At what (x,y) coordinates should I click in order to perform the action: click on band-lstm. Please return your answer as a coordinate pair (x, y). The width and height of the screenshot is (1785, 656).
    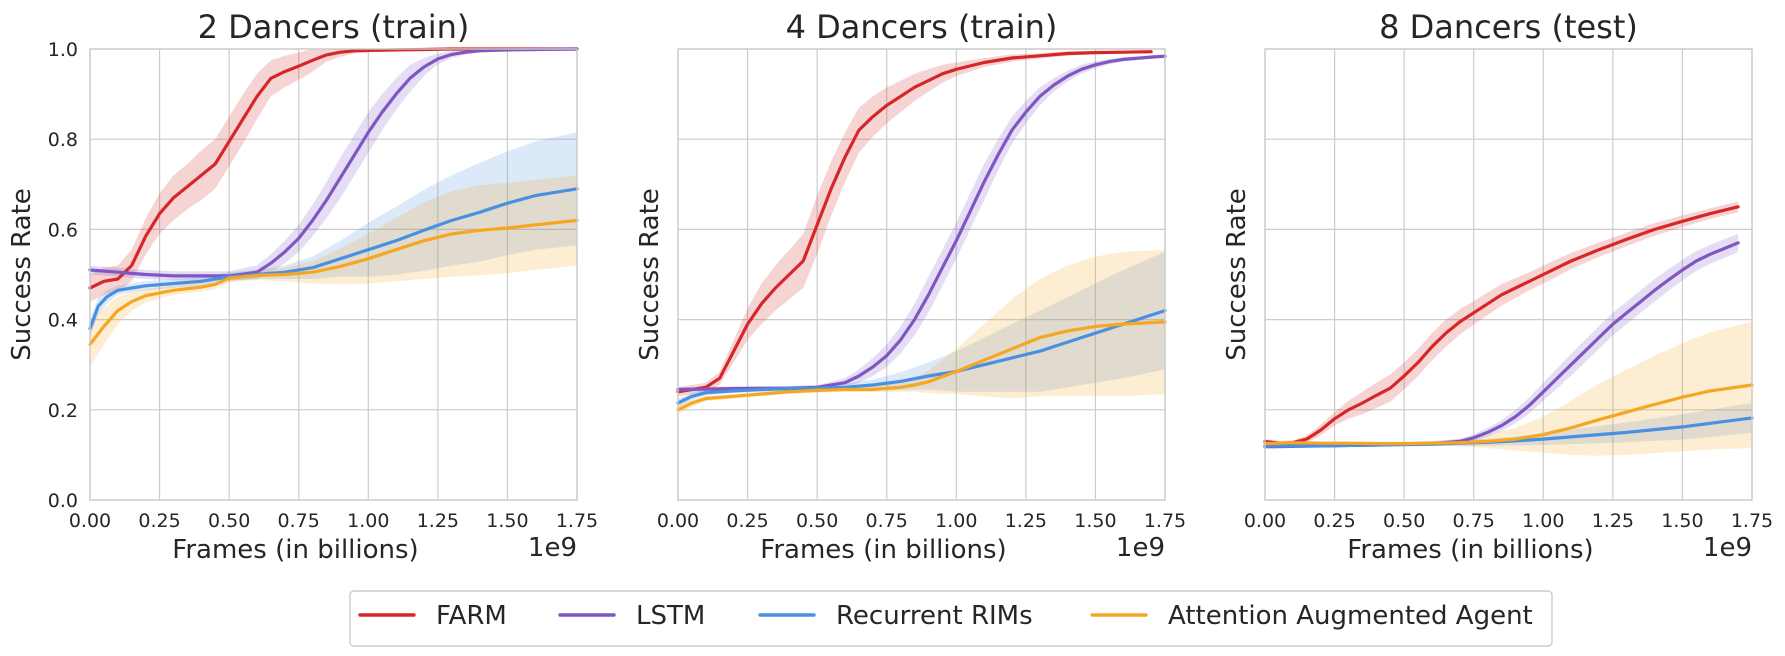
    Looking at the image, I should click on (1502, 341).